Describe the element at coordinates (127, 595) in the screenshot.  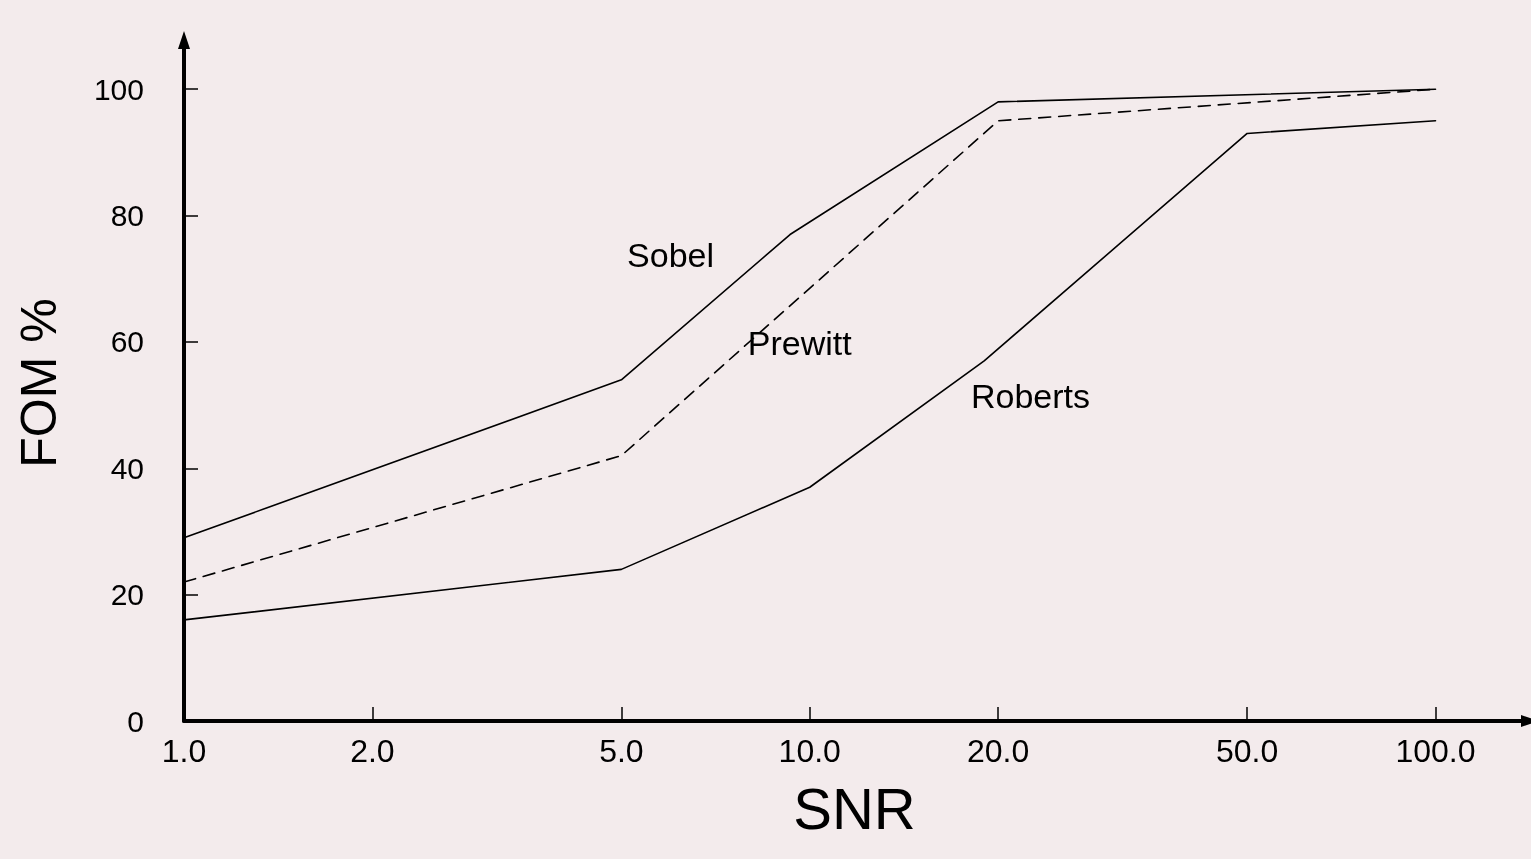
I see `y-tick-label: 20` at that location.